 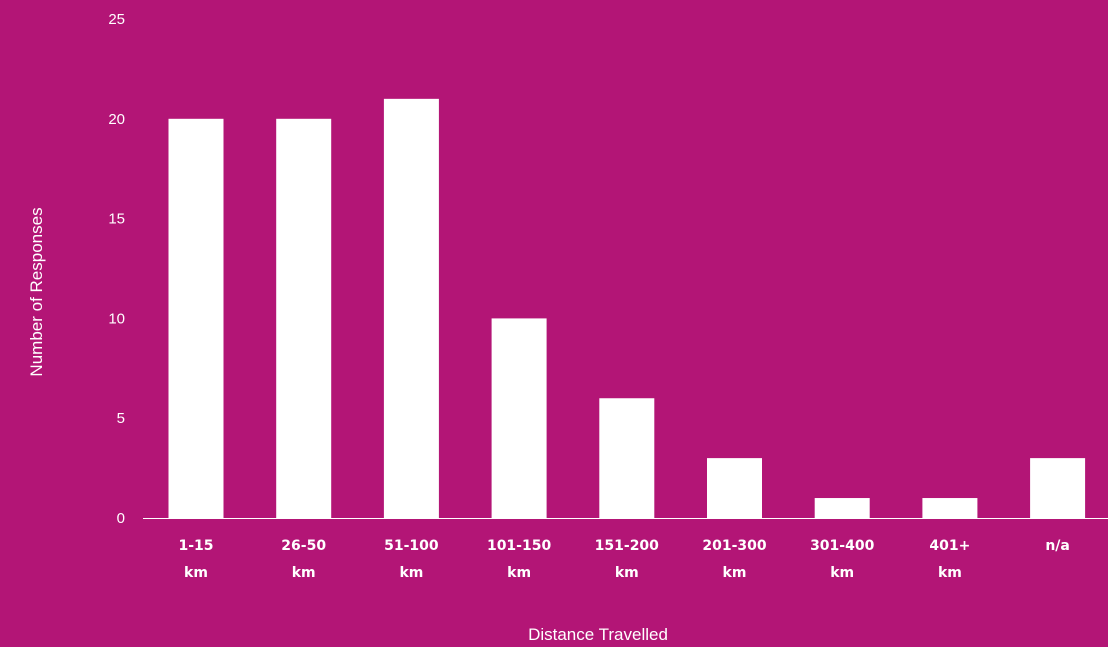 I want to click on x-axis-title: Distance Travelled, so click(x=598, y=634).